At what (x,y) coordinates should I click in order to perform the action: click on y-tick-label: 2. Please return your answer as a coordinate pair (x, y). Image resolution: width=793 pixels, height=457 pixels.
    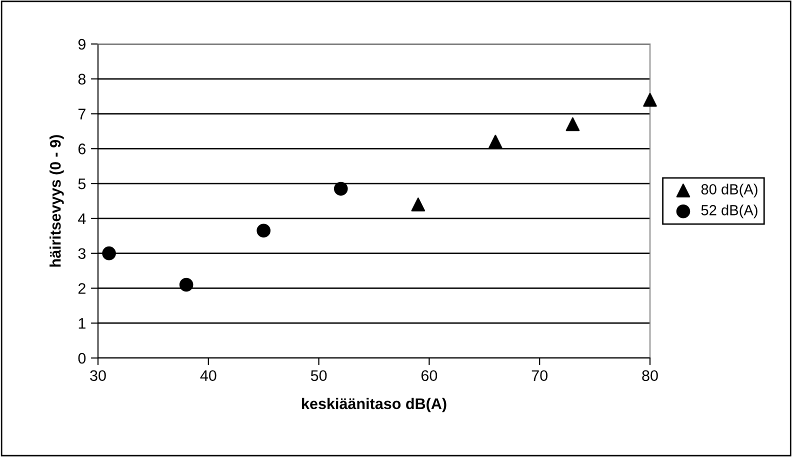
    Looking at the image, I should click on (82, 288).